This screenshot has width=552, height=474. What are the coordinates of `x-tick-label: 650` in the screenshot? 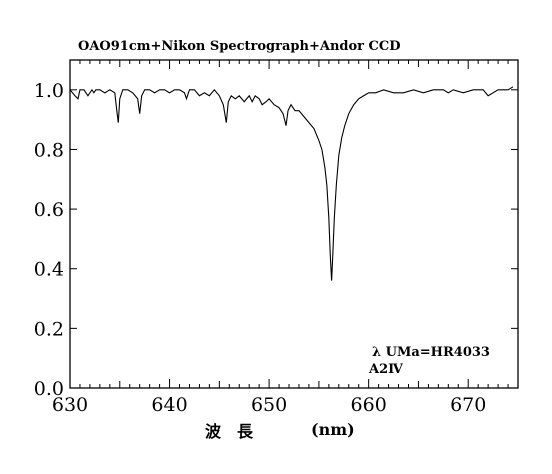 It's located at (269, 405).